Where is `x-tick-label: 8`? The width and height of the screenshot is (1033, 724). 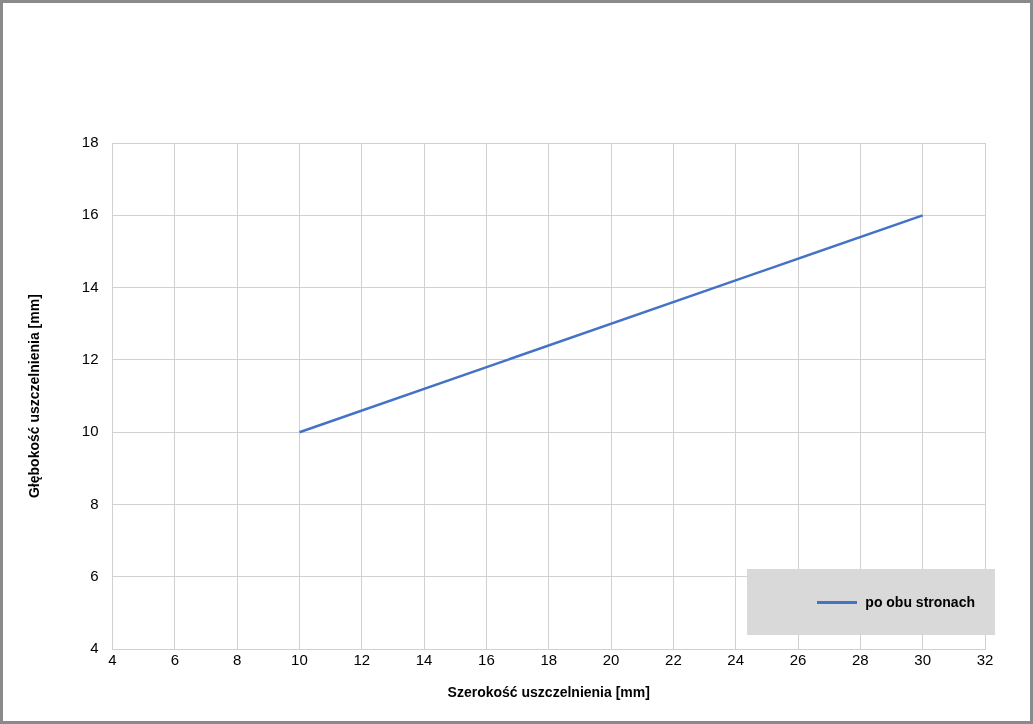 x-tick-label: 8 is located at coordinates (237, 660).